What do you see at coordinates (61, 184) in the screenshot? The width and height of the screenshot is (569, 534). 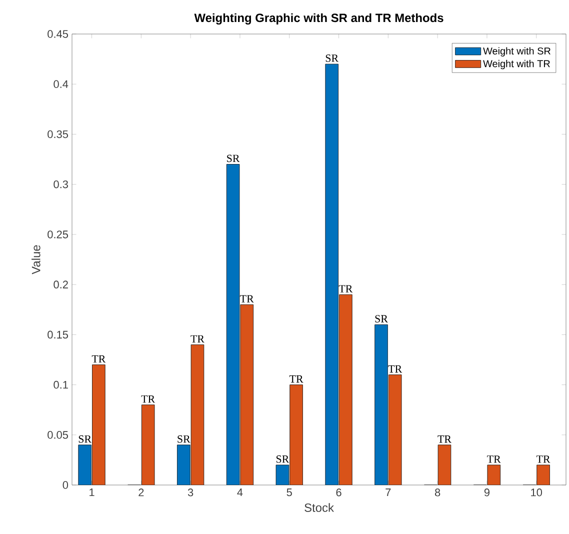 I see `y-tick-label: 0.3` at bounding box center [61, 184].